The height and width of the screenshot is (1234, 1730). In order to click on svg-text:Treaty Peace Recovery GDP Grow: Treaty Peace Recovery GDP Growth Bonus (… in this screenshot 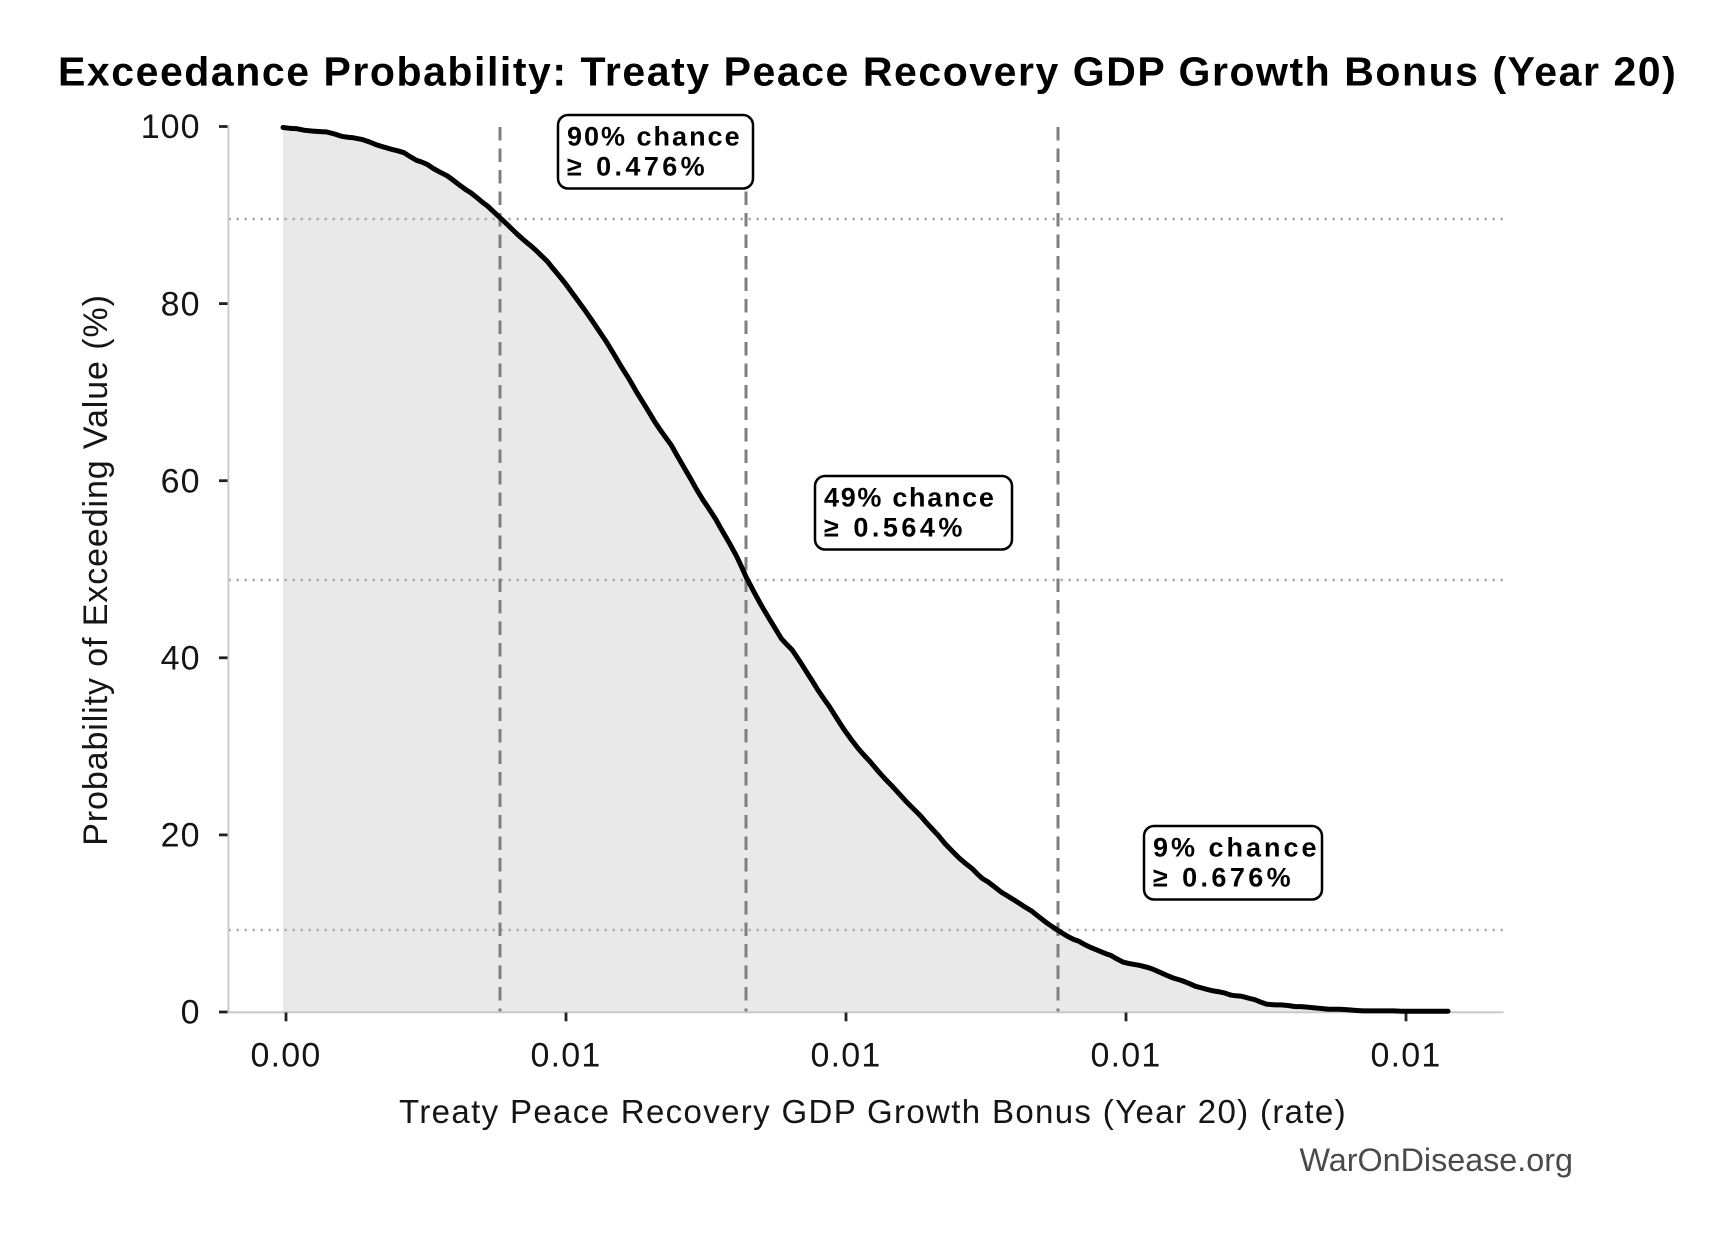, I will do `click(873, 1111)`.